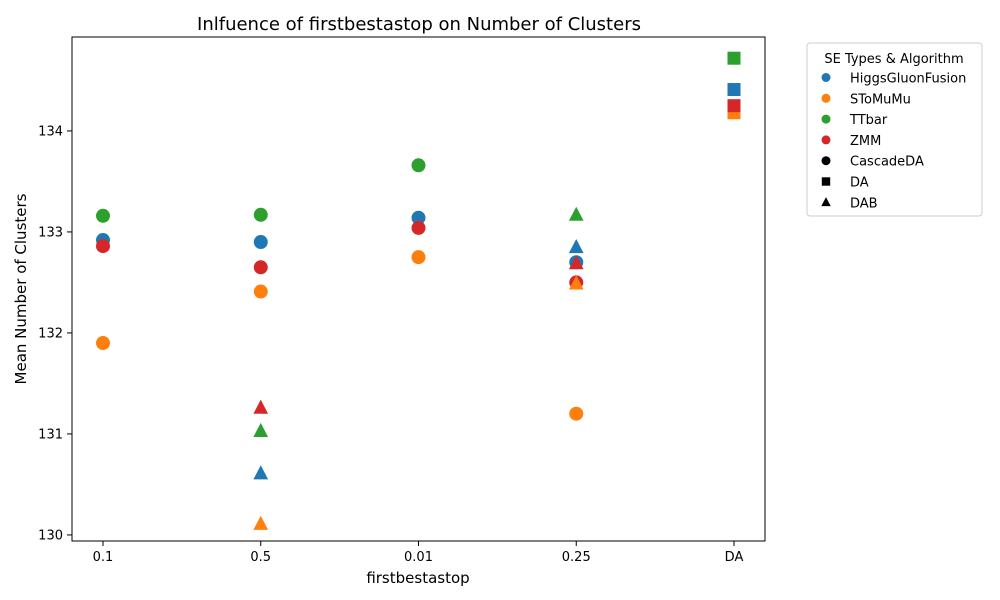 Image resolution: width=1000 pixels, height=600 pixels. Describe the element at coordinates (865, 141) in the screenshot. I see `legend-label: ZMM` at that location.